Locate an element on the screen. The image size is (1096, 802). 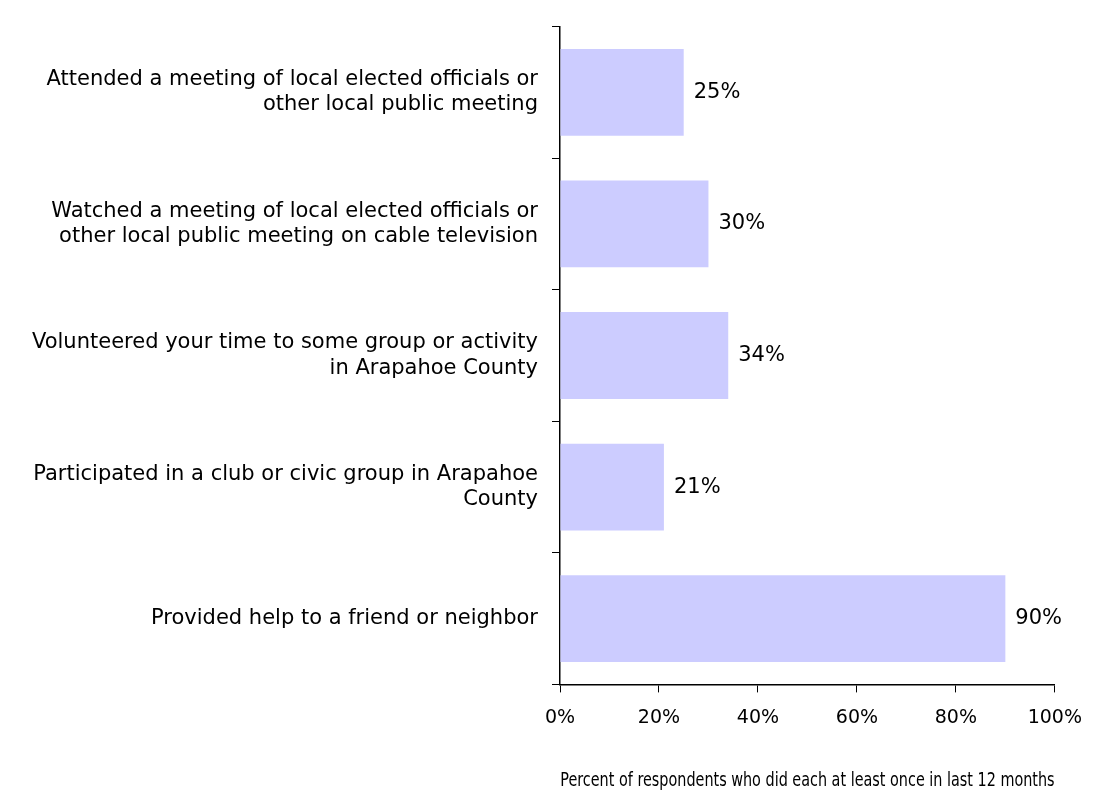
y-tick-label: Watched a meeting of local elected officials or other local public meeting on cable television is located at coordinates (295, 222).